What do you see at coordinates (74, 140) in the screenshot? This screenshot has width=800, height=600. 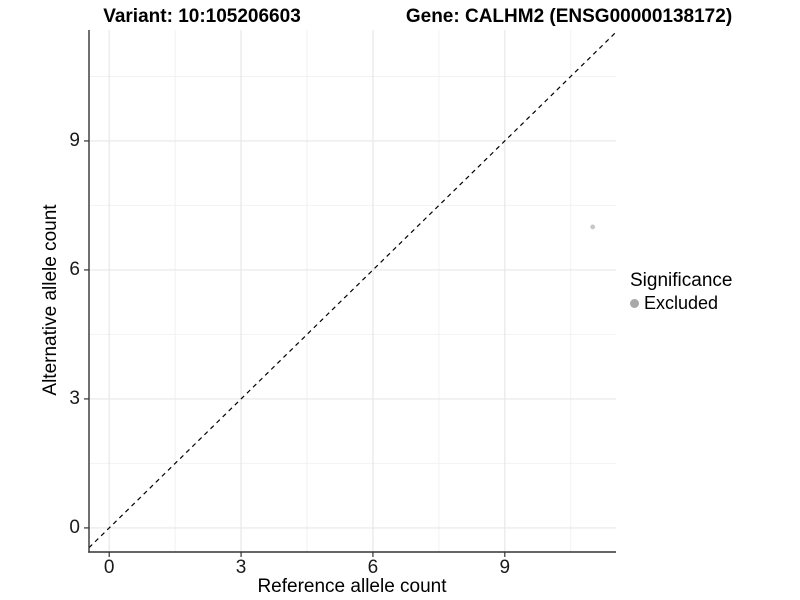 I see `y-tick-label: 9` at bounding box center [74, 140].